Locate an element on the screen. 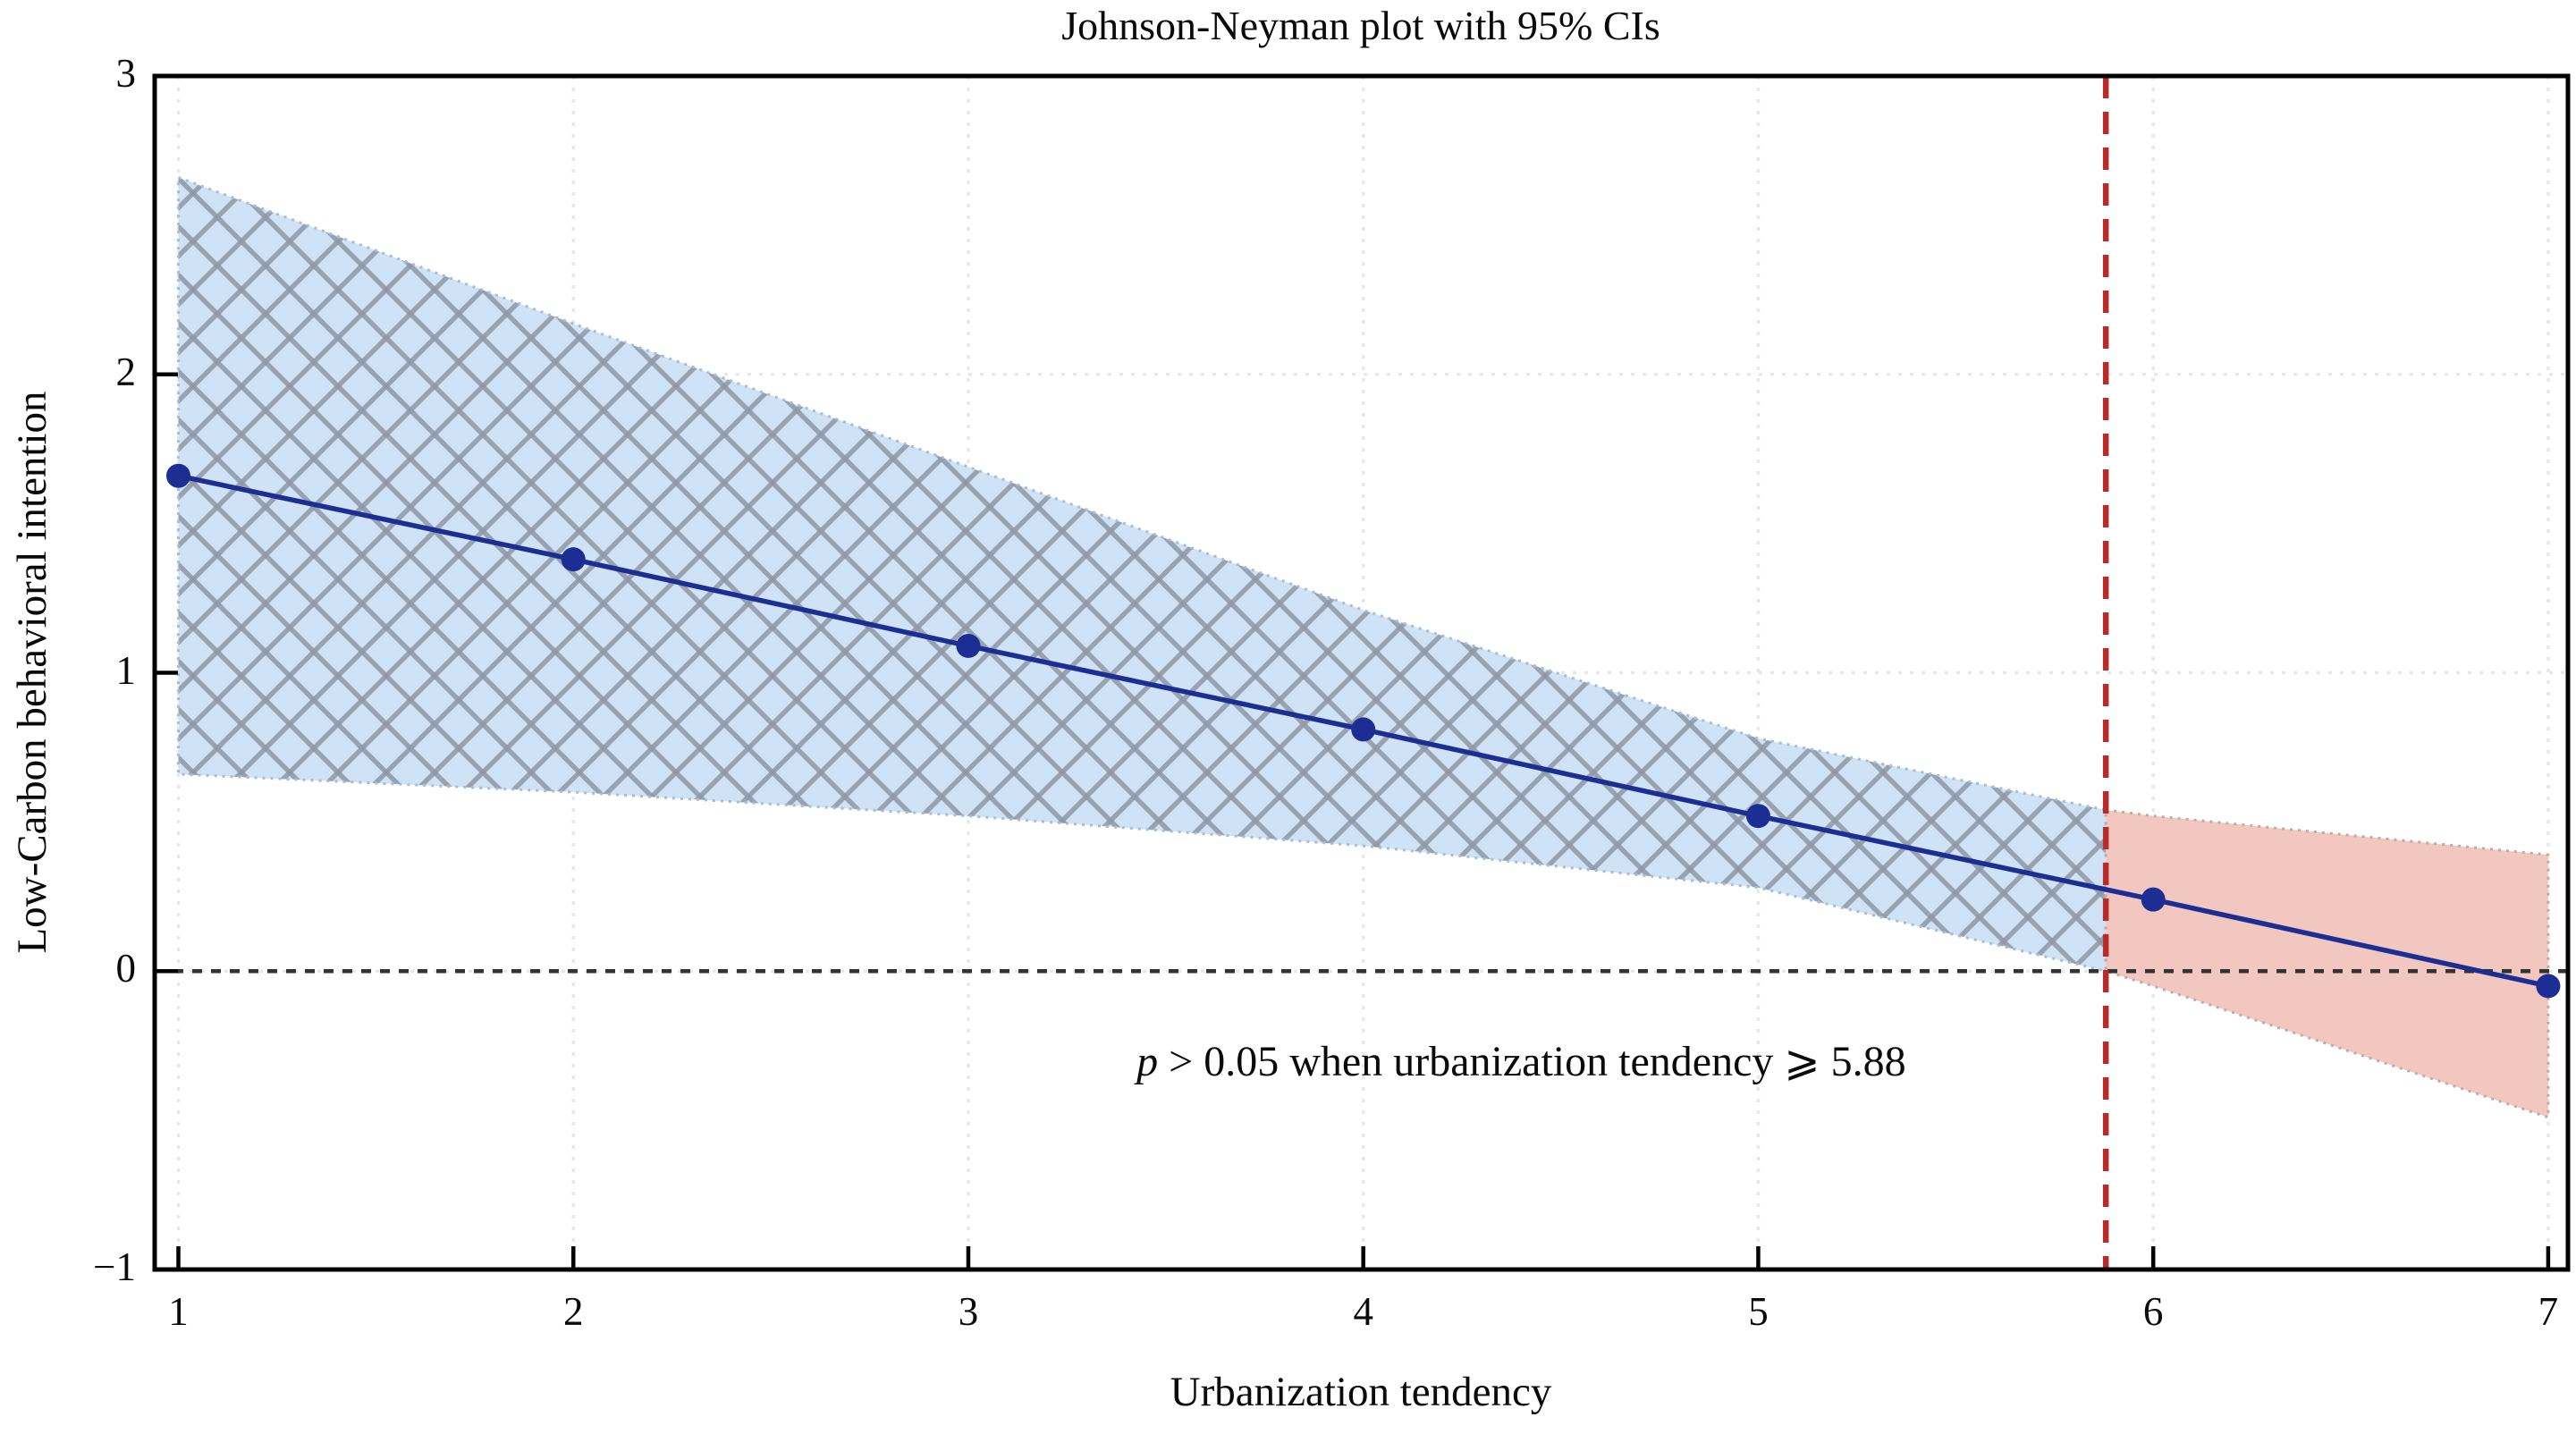 The width and height of the screenshot is (2576, 1434). y-tick-label: 3 is located at coordinates (126, 73).